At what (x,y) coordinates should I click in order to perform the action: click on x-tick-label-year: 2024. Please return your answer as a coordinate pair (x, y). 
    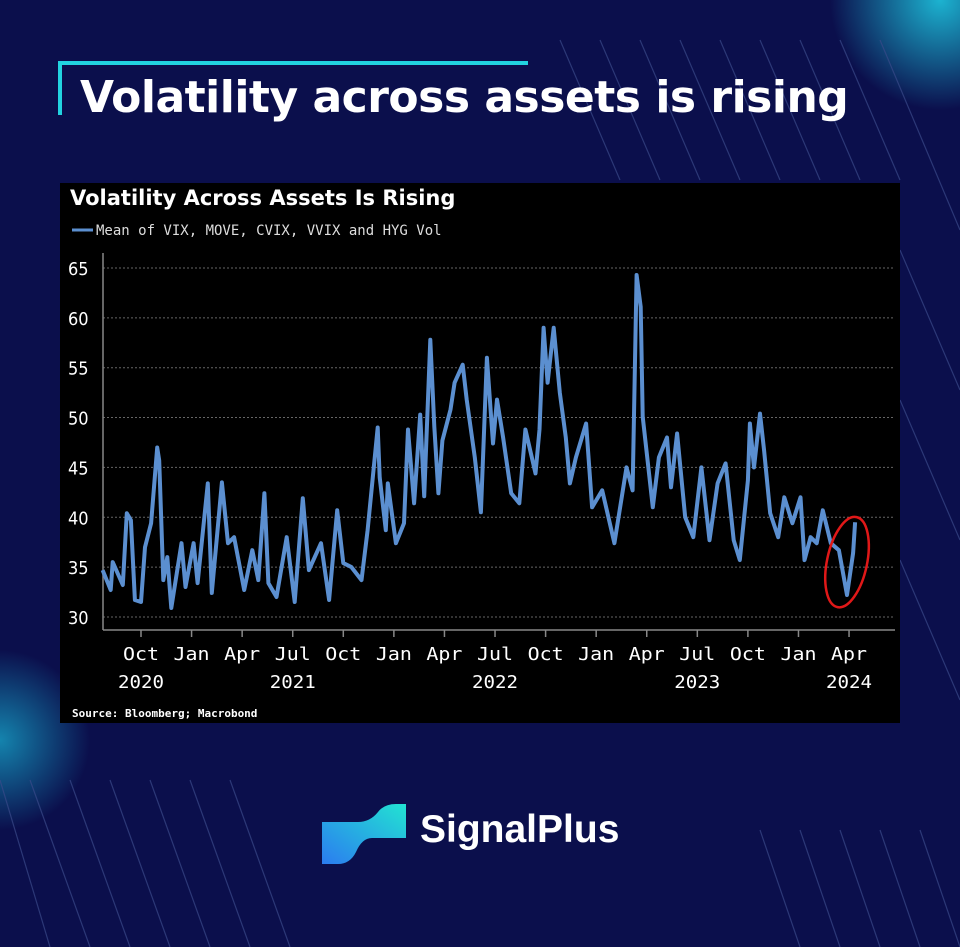
    Looking at the image, I should click on (849, 682).